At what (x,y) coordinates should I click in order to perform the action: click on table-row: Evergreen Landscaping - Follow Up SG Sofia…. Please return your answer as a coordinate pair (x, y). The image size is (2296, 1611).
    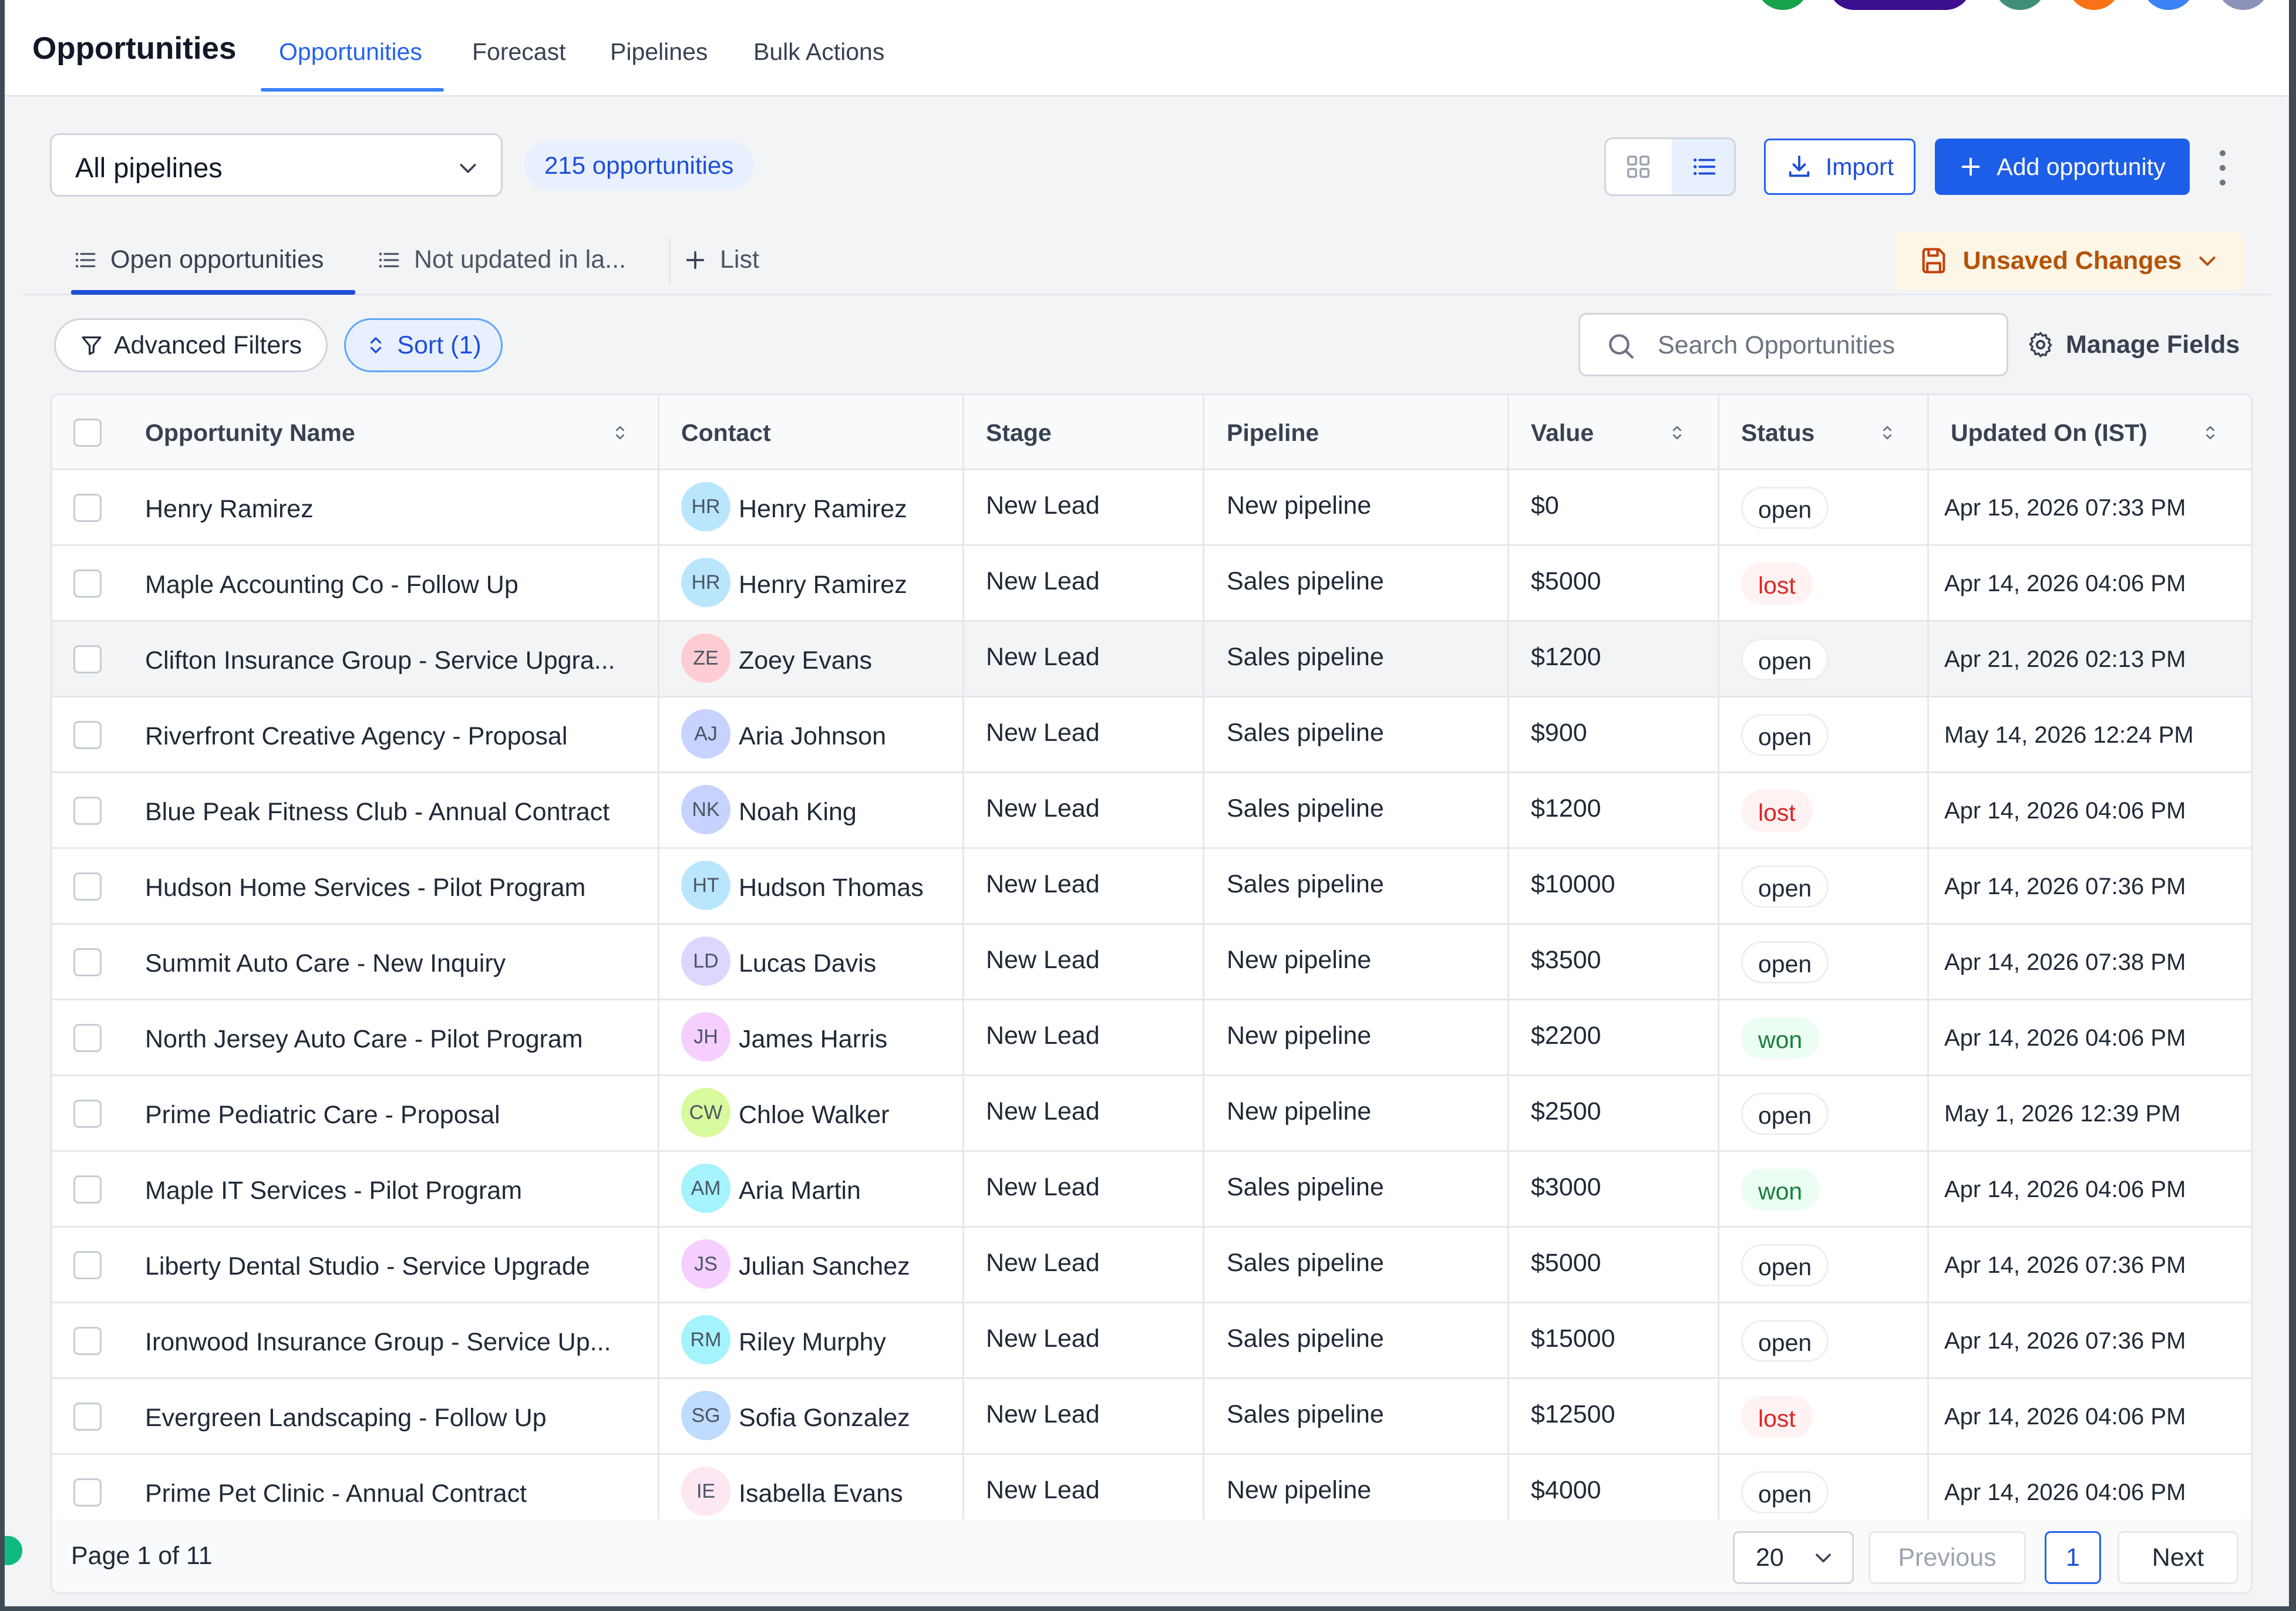
    Looking at the image, I should click on (1151, 1417).